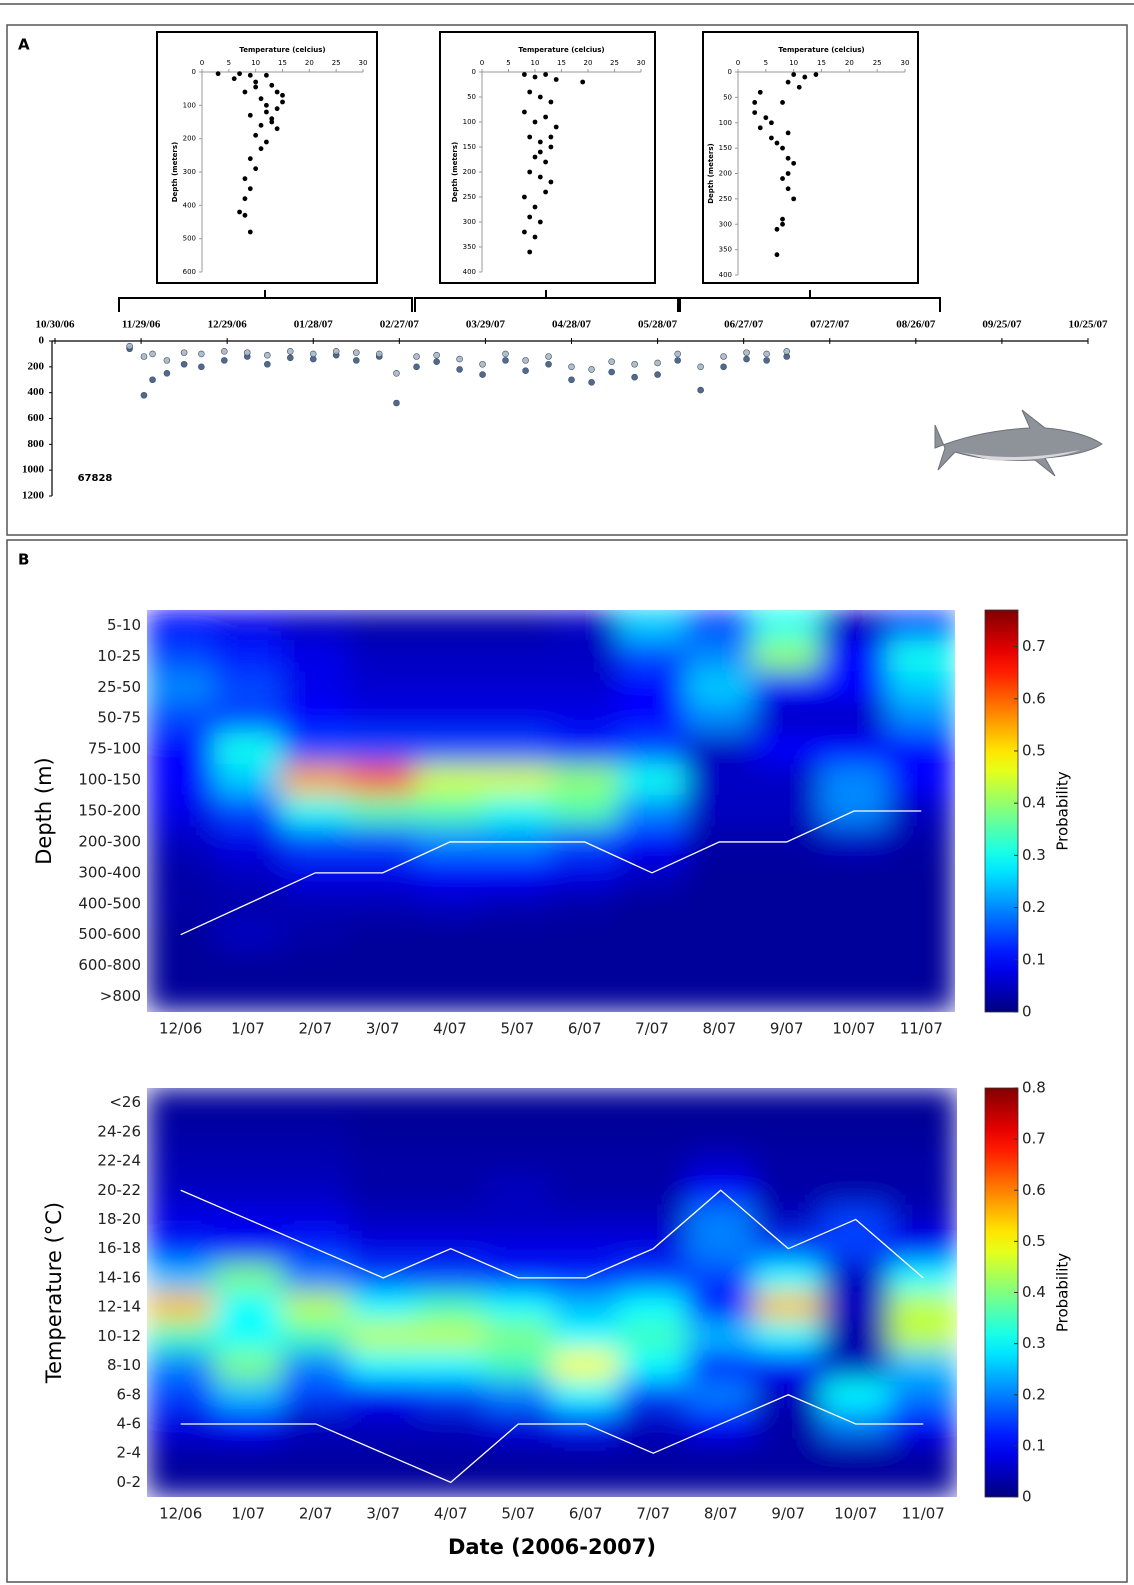 This screenshot has height=1585, width=1134. Describe the element at coordinates (119, 1190) in the screenshot. I see `y-tick-label: 20-22` at that location.